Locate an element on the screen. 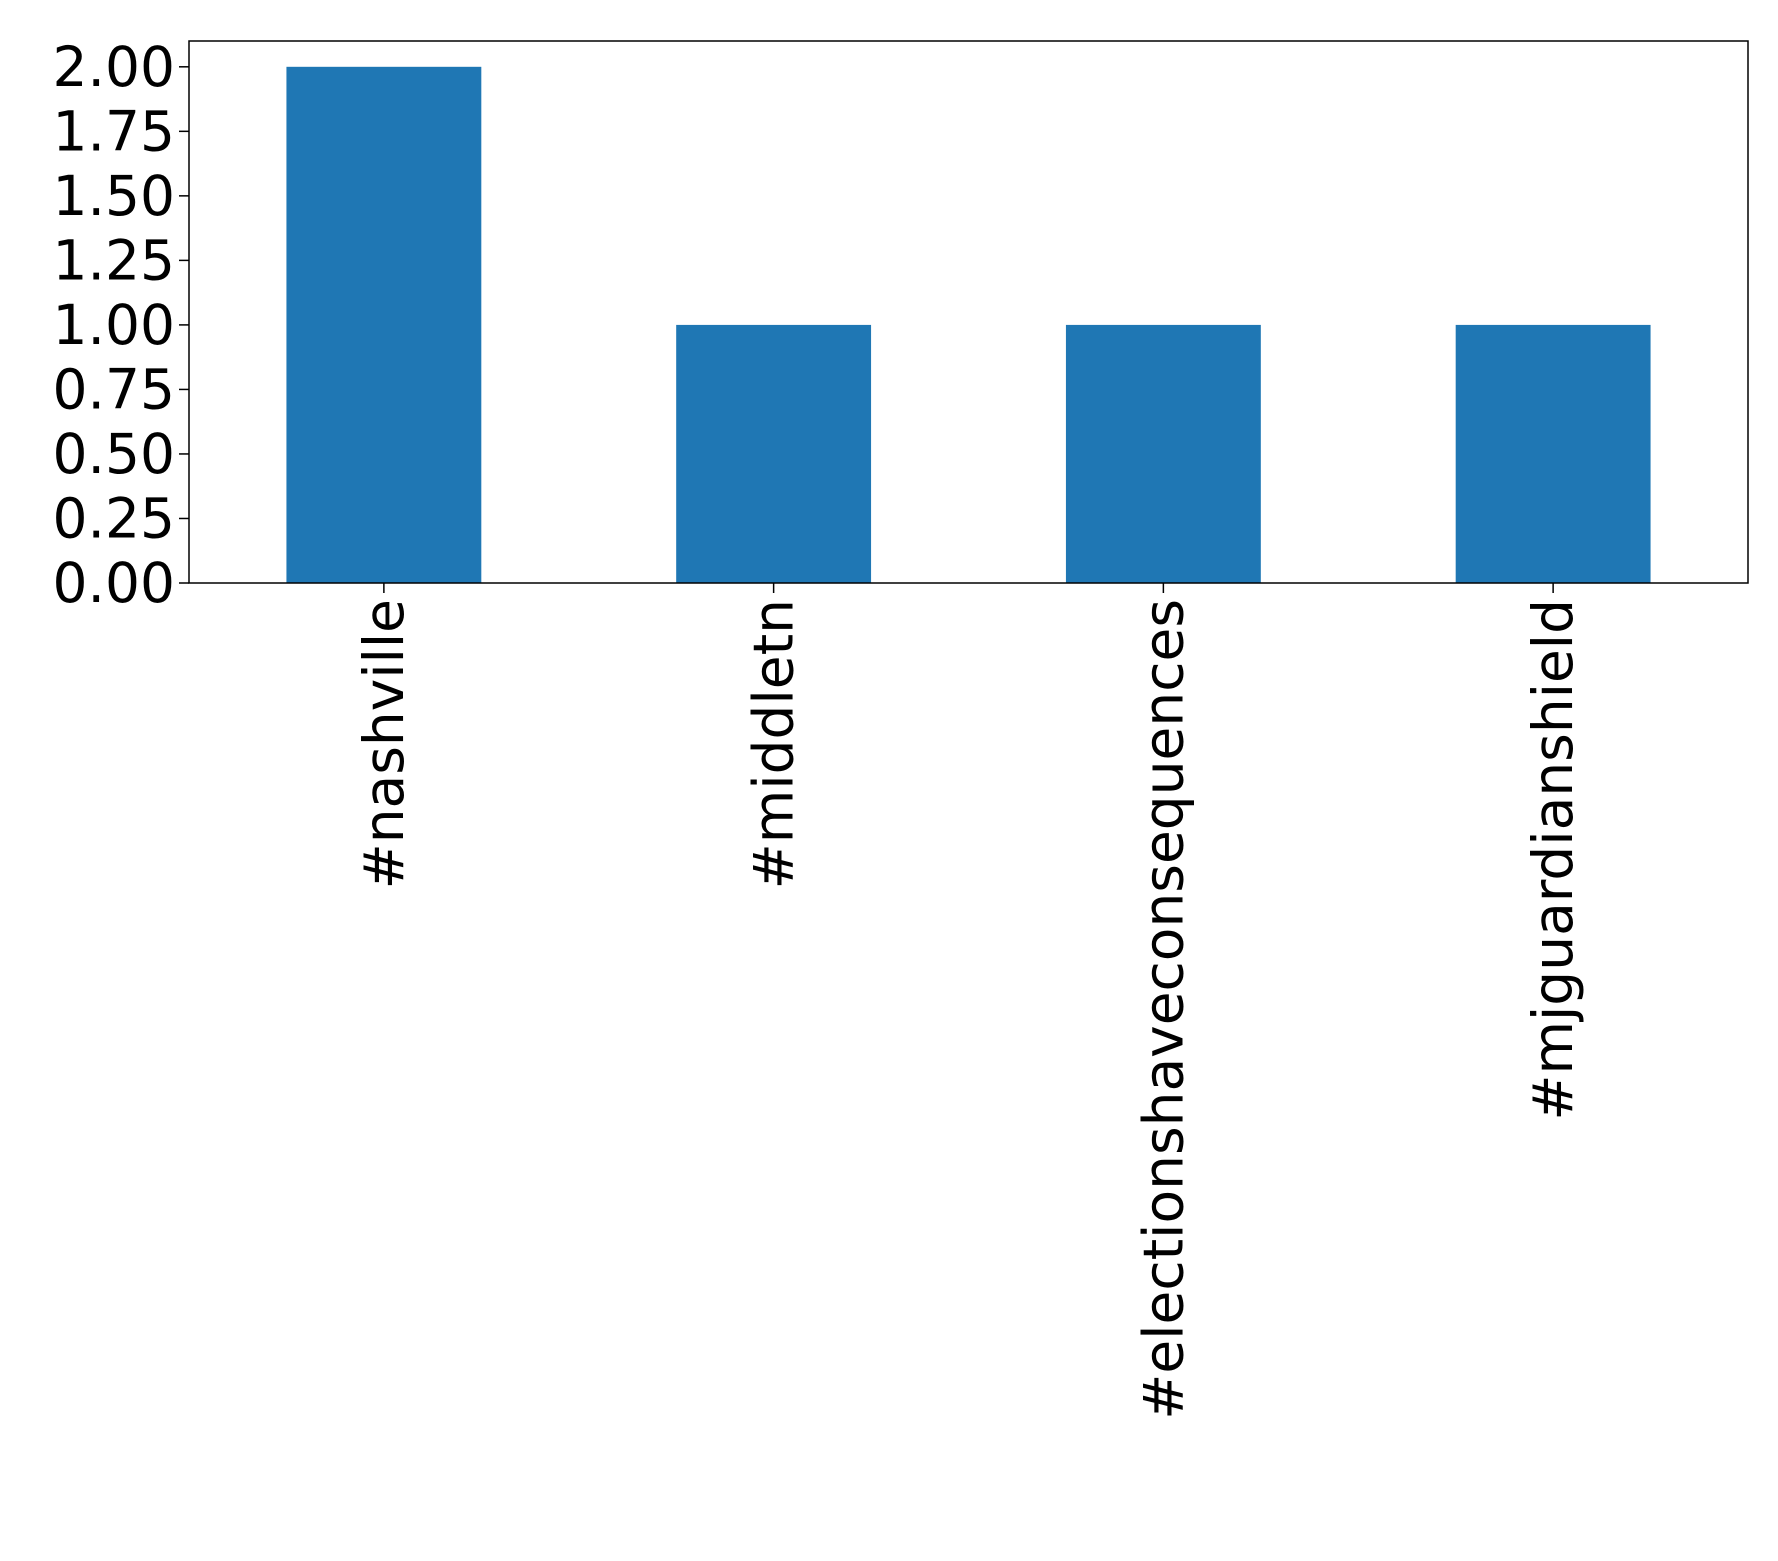  y-tick-label: 1.00 is located at coordinates (114, 325).